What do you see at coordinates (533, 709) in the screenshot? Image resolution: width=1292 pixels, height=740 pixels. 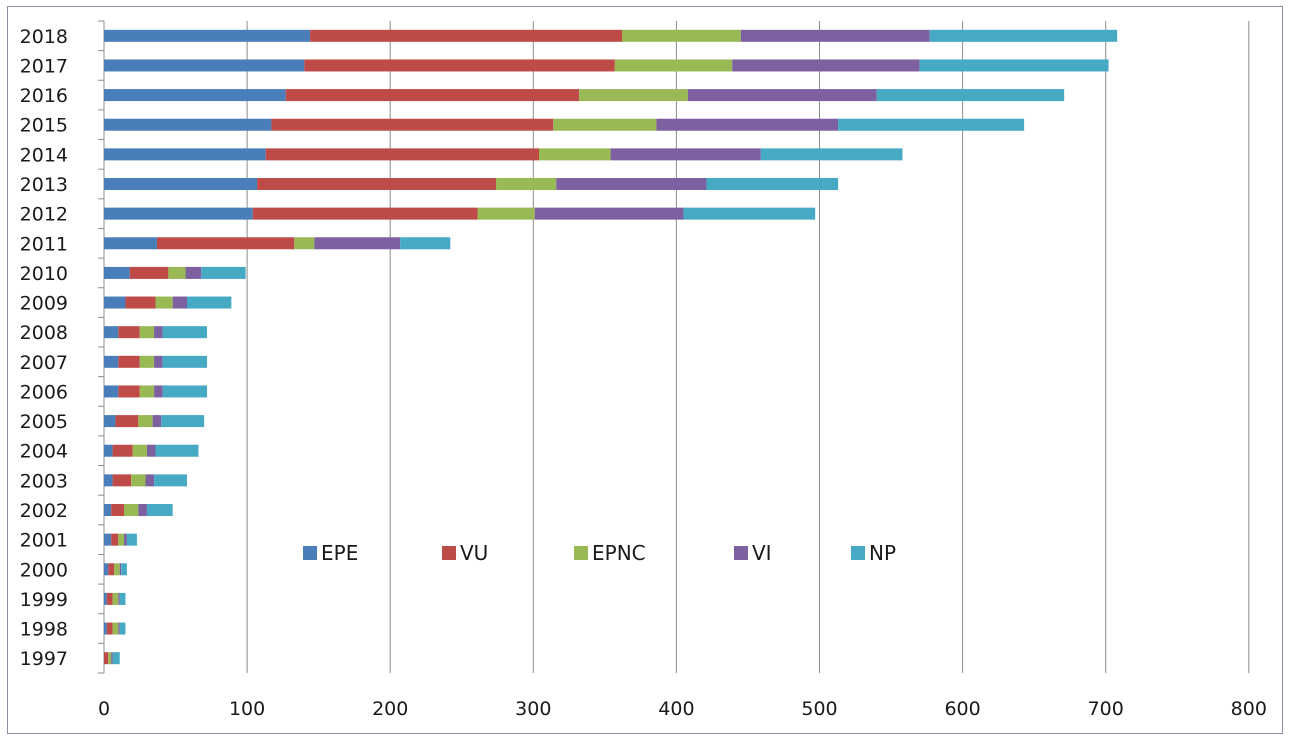 I see `x-tick-label: 300` at bounding box center [533, 709].